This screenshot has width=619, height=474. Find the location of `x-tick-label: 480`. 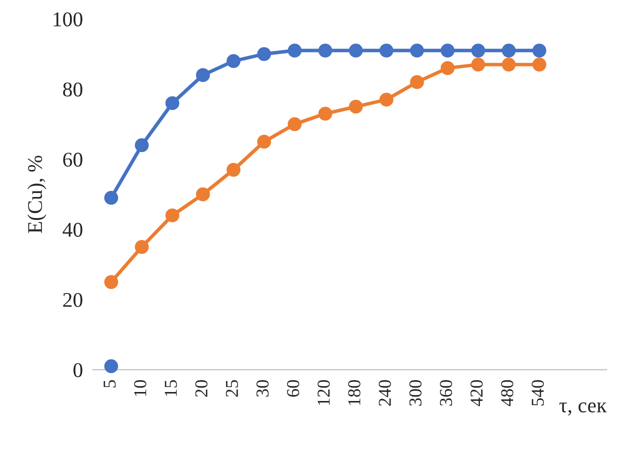

x-tick-label: 480 is located at coordinates (507, 393).